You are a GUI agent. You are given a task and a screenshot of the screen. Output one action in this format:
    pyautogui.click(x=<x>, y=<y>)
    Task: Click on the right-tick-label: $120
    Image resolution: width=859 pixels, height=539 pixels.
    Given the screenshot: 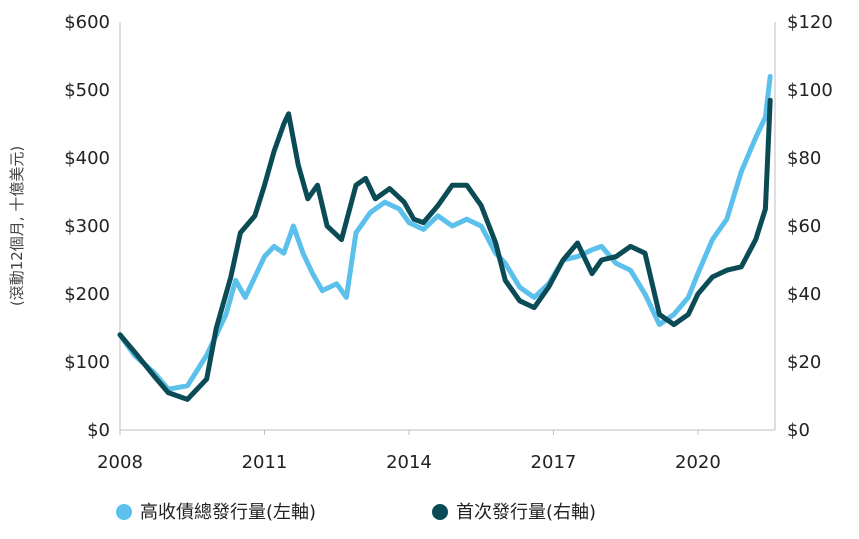 What is the action you would take?
    pyautogui.click(x=810, y=22)
    